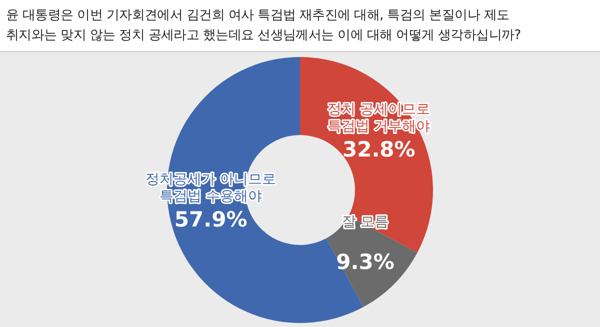 Image resolution: width=600 pixels, height=327 pixels. I want to click on data-label: 57.9%, so click(211, 220).